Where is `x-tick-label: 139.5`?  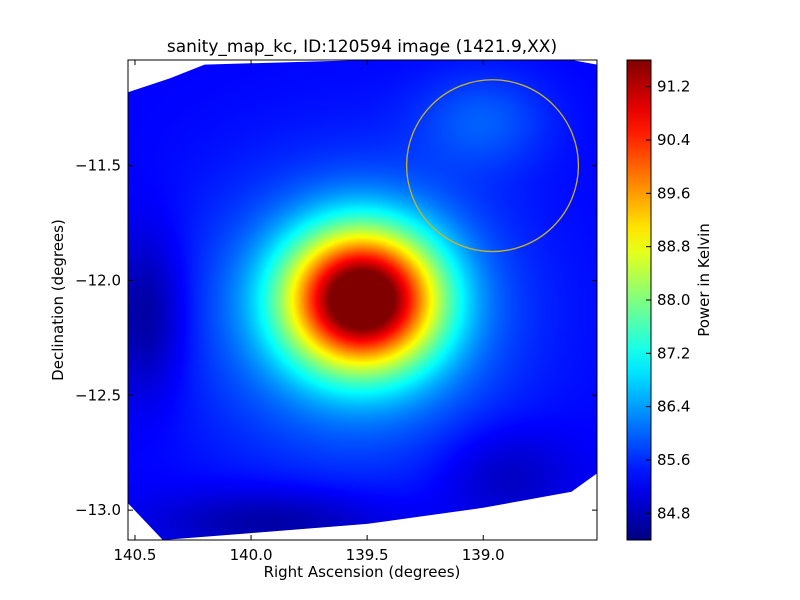 x-tick-label: 139.5 is located at coordinates (367, 555).